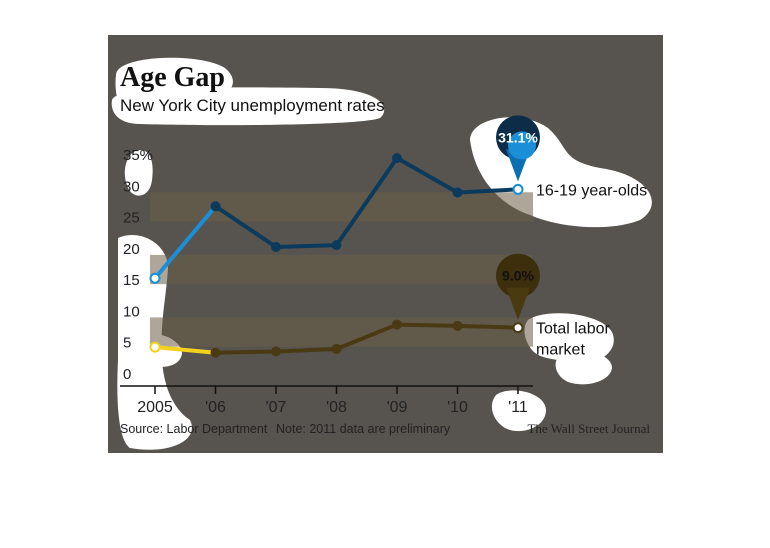 The image size is (770, 548). I want to click on highlight-subtitle, so click(248, 106).